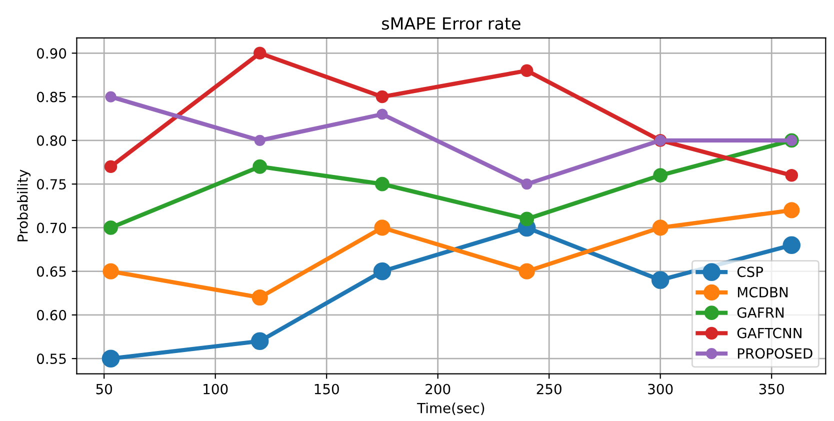 Image resolution: width=834 pixels, height=421 pixels. What do you see at coordinates (549, 389) in the screenshot?
I see `x-tick-label: 250` at bounding box center [549, 389].